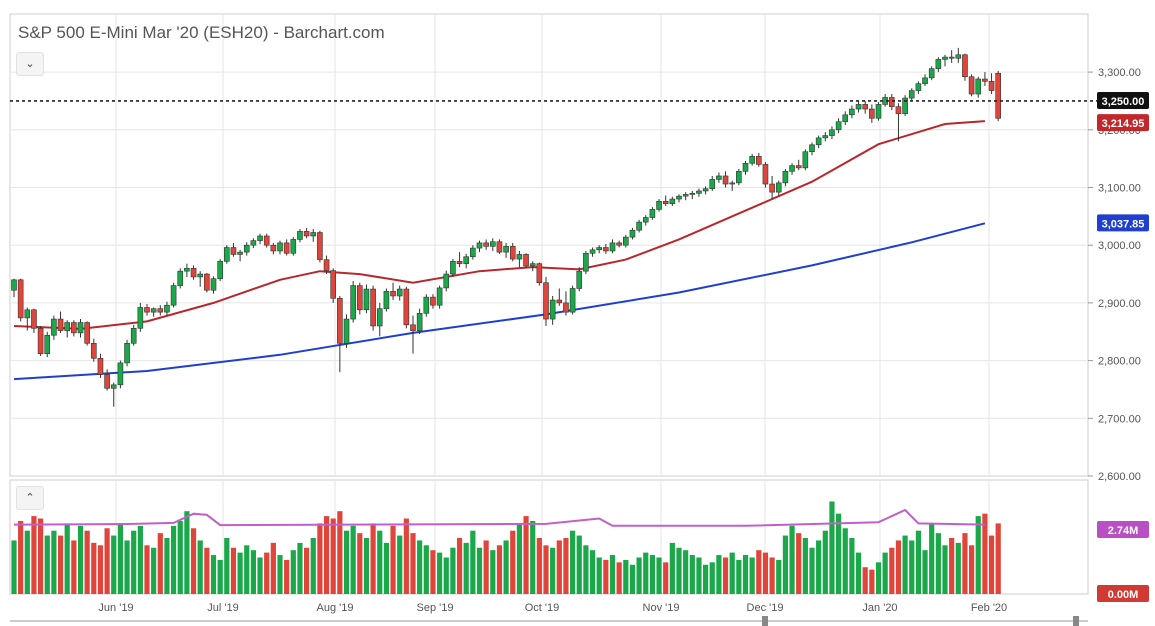 The height and width of the screenshot is (626, 1155). What do you see at coordinates (222, 608) in the screenshot?
I see `x-tick-label: Jul '19` at bounding box center [222, 608].